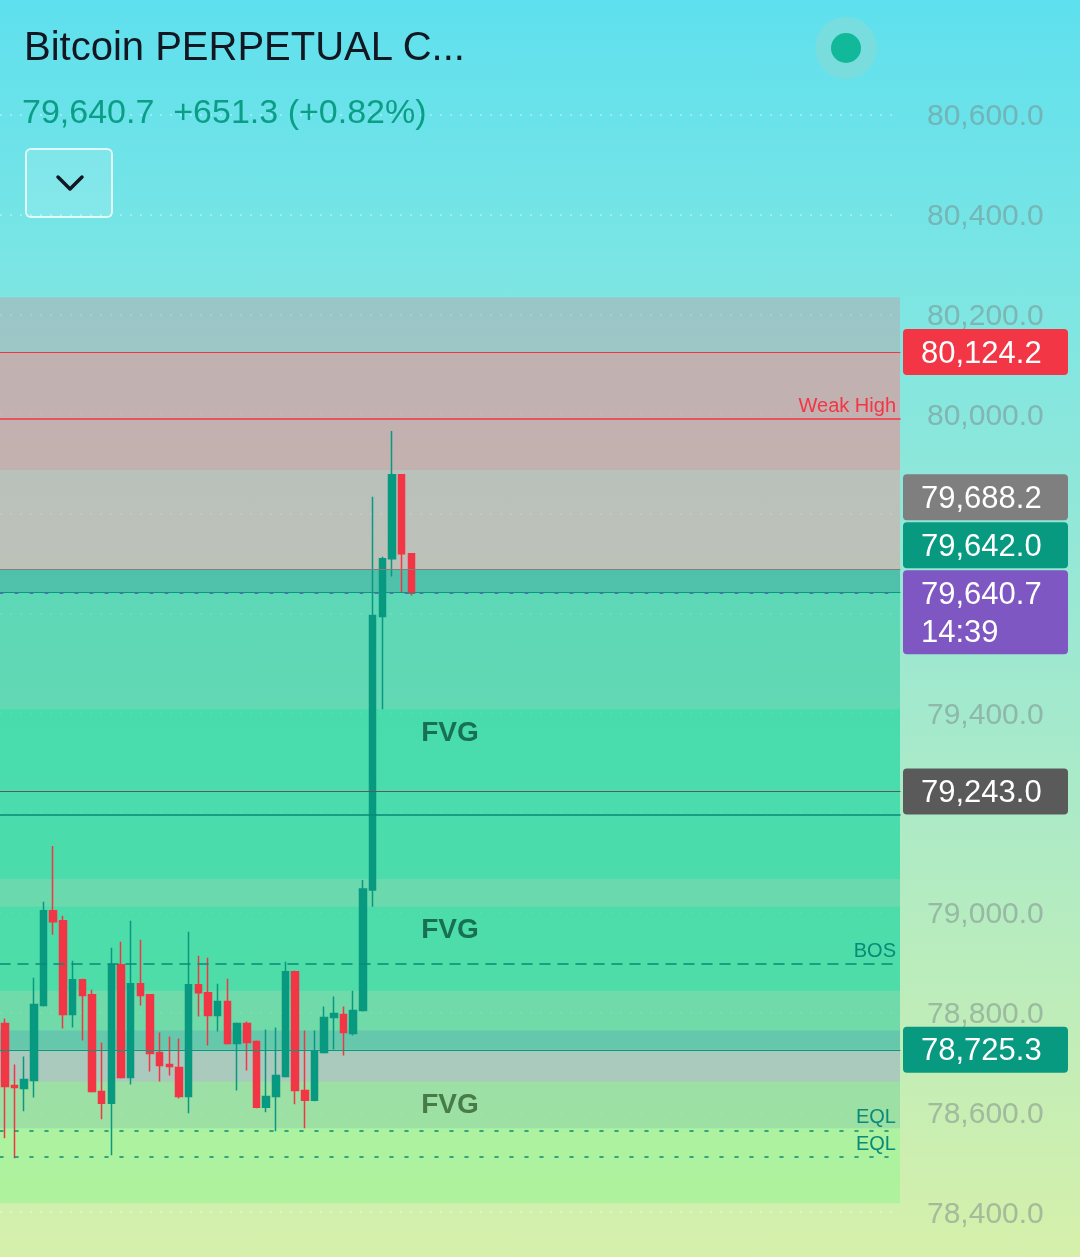 The height and width of the screenshot is (1257, 1080). I want to click on ref-line-label: 78,725.3, so click(981, 1050).